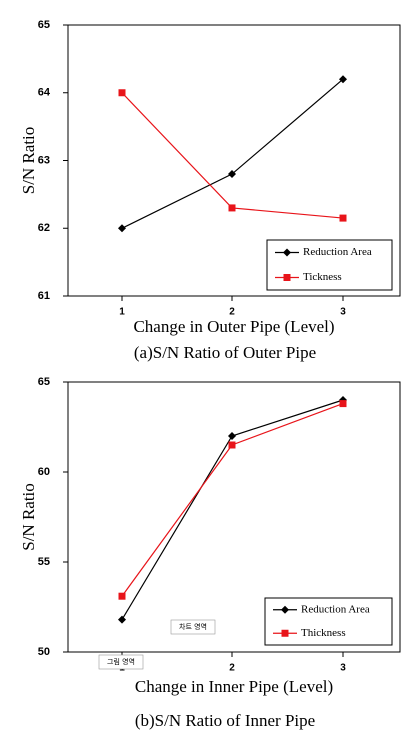 The image size is (412, 743). What do you see at coordinates (44, 652) in the screenshot?
I see `y-tick-label: 50` at bounding box center [44, 652].